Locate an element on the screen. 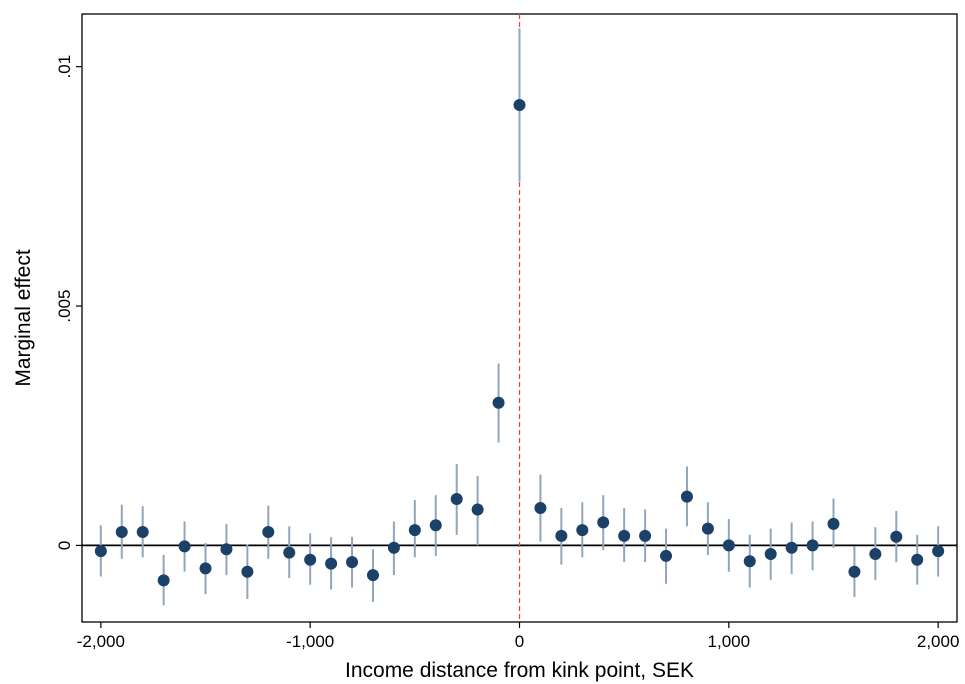 The height and width of the screenshot is (684, 965). y-tick-label: .01 is located at coordinates (64, 67).